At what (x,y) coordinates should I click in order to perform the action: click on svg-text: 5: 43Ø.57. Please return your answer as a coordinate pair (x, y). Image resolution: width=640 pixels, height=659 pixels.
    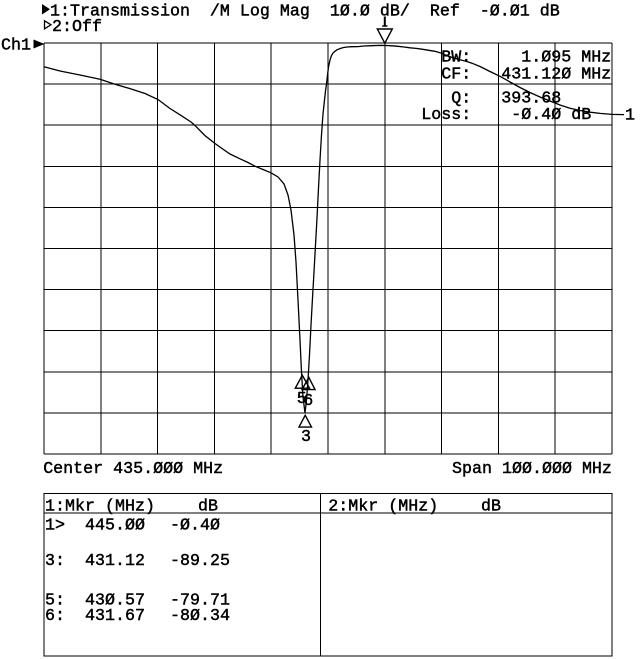
    Looking at the image, I should click on (95, 601).